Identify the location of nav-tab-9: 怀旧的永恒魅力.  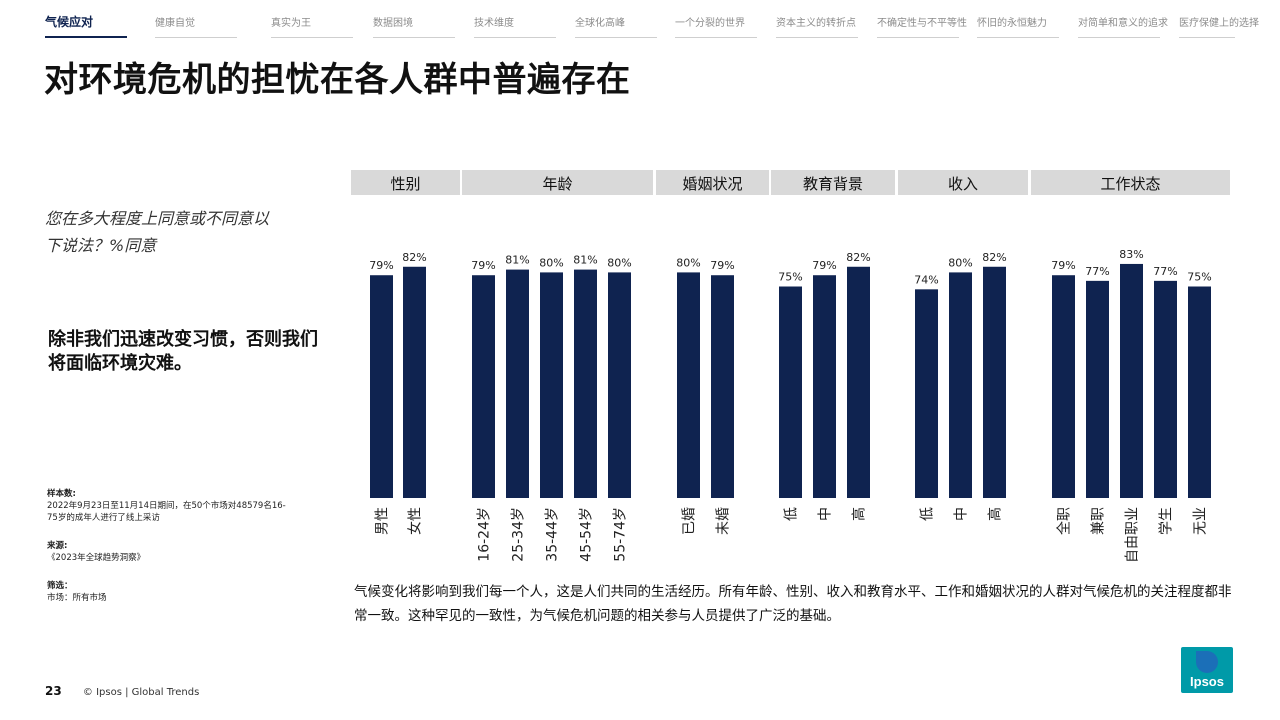
(1018, 23).